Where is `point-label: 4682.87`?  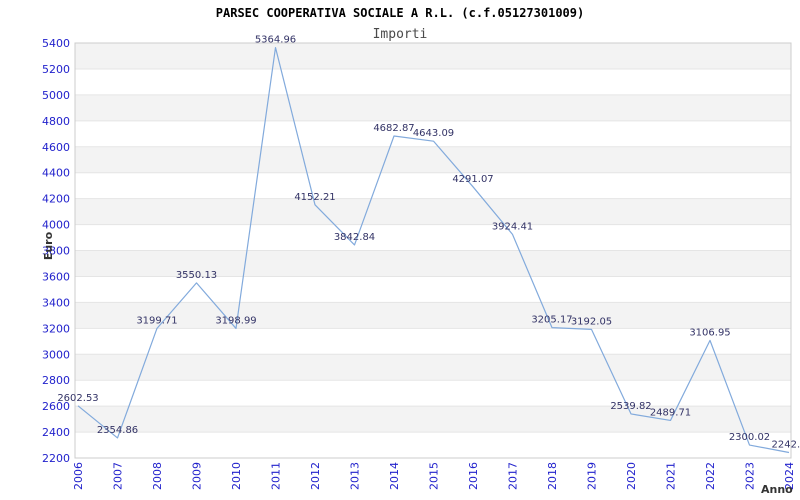 point-label: 4682.87 is located at coordinates (393, 128).